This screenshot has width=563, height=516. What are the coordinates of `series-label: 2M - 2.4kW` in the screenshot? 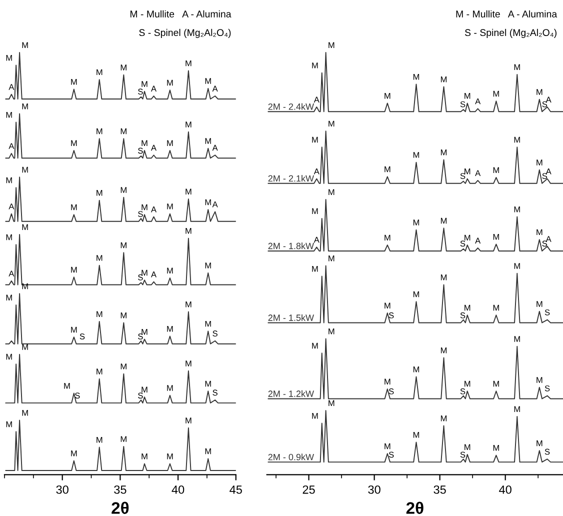 It's located at (291, 106).